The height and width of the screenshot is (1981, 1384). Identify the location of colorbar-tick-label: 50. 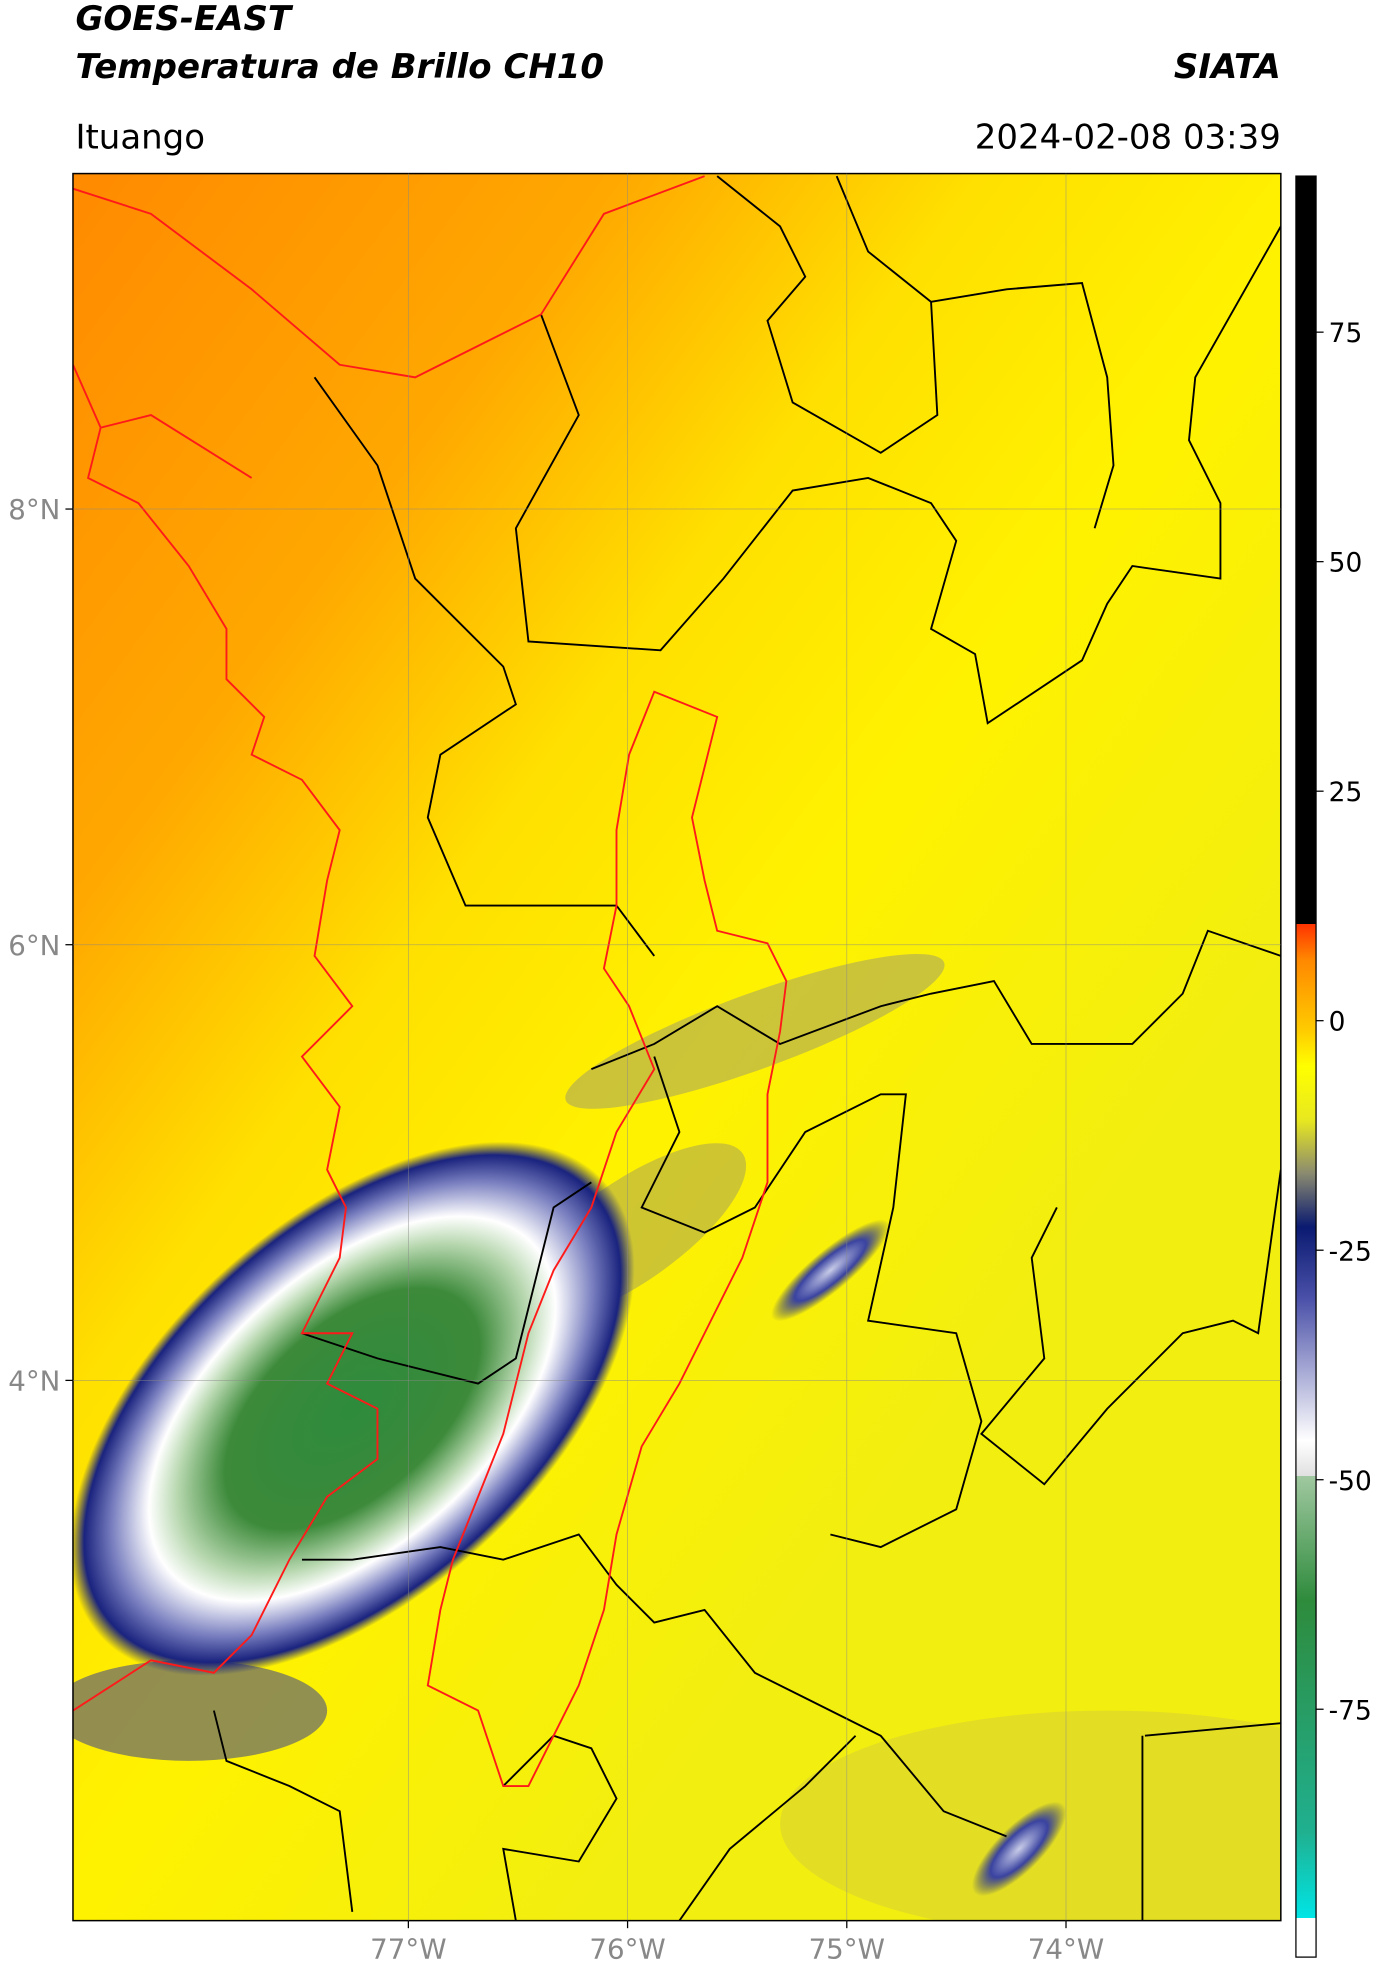
(1346, 563).